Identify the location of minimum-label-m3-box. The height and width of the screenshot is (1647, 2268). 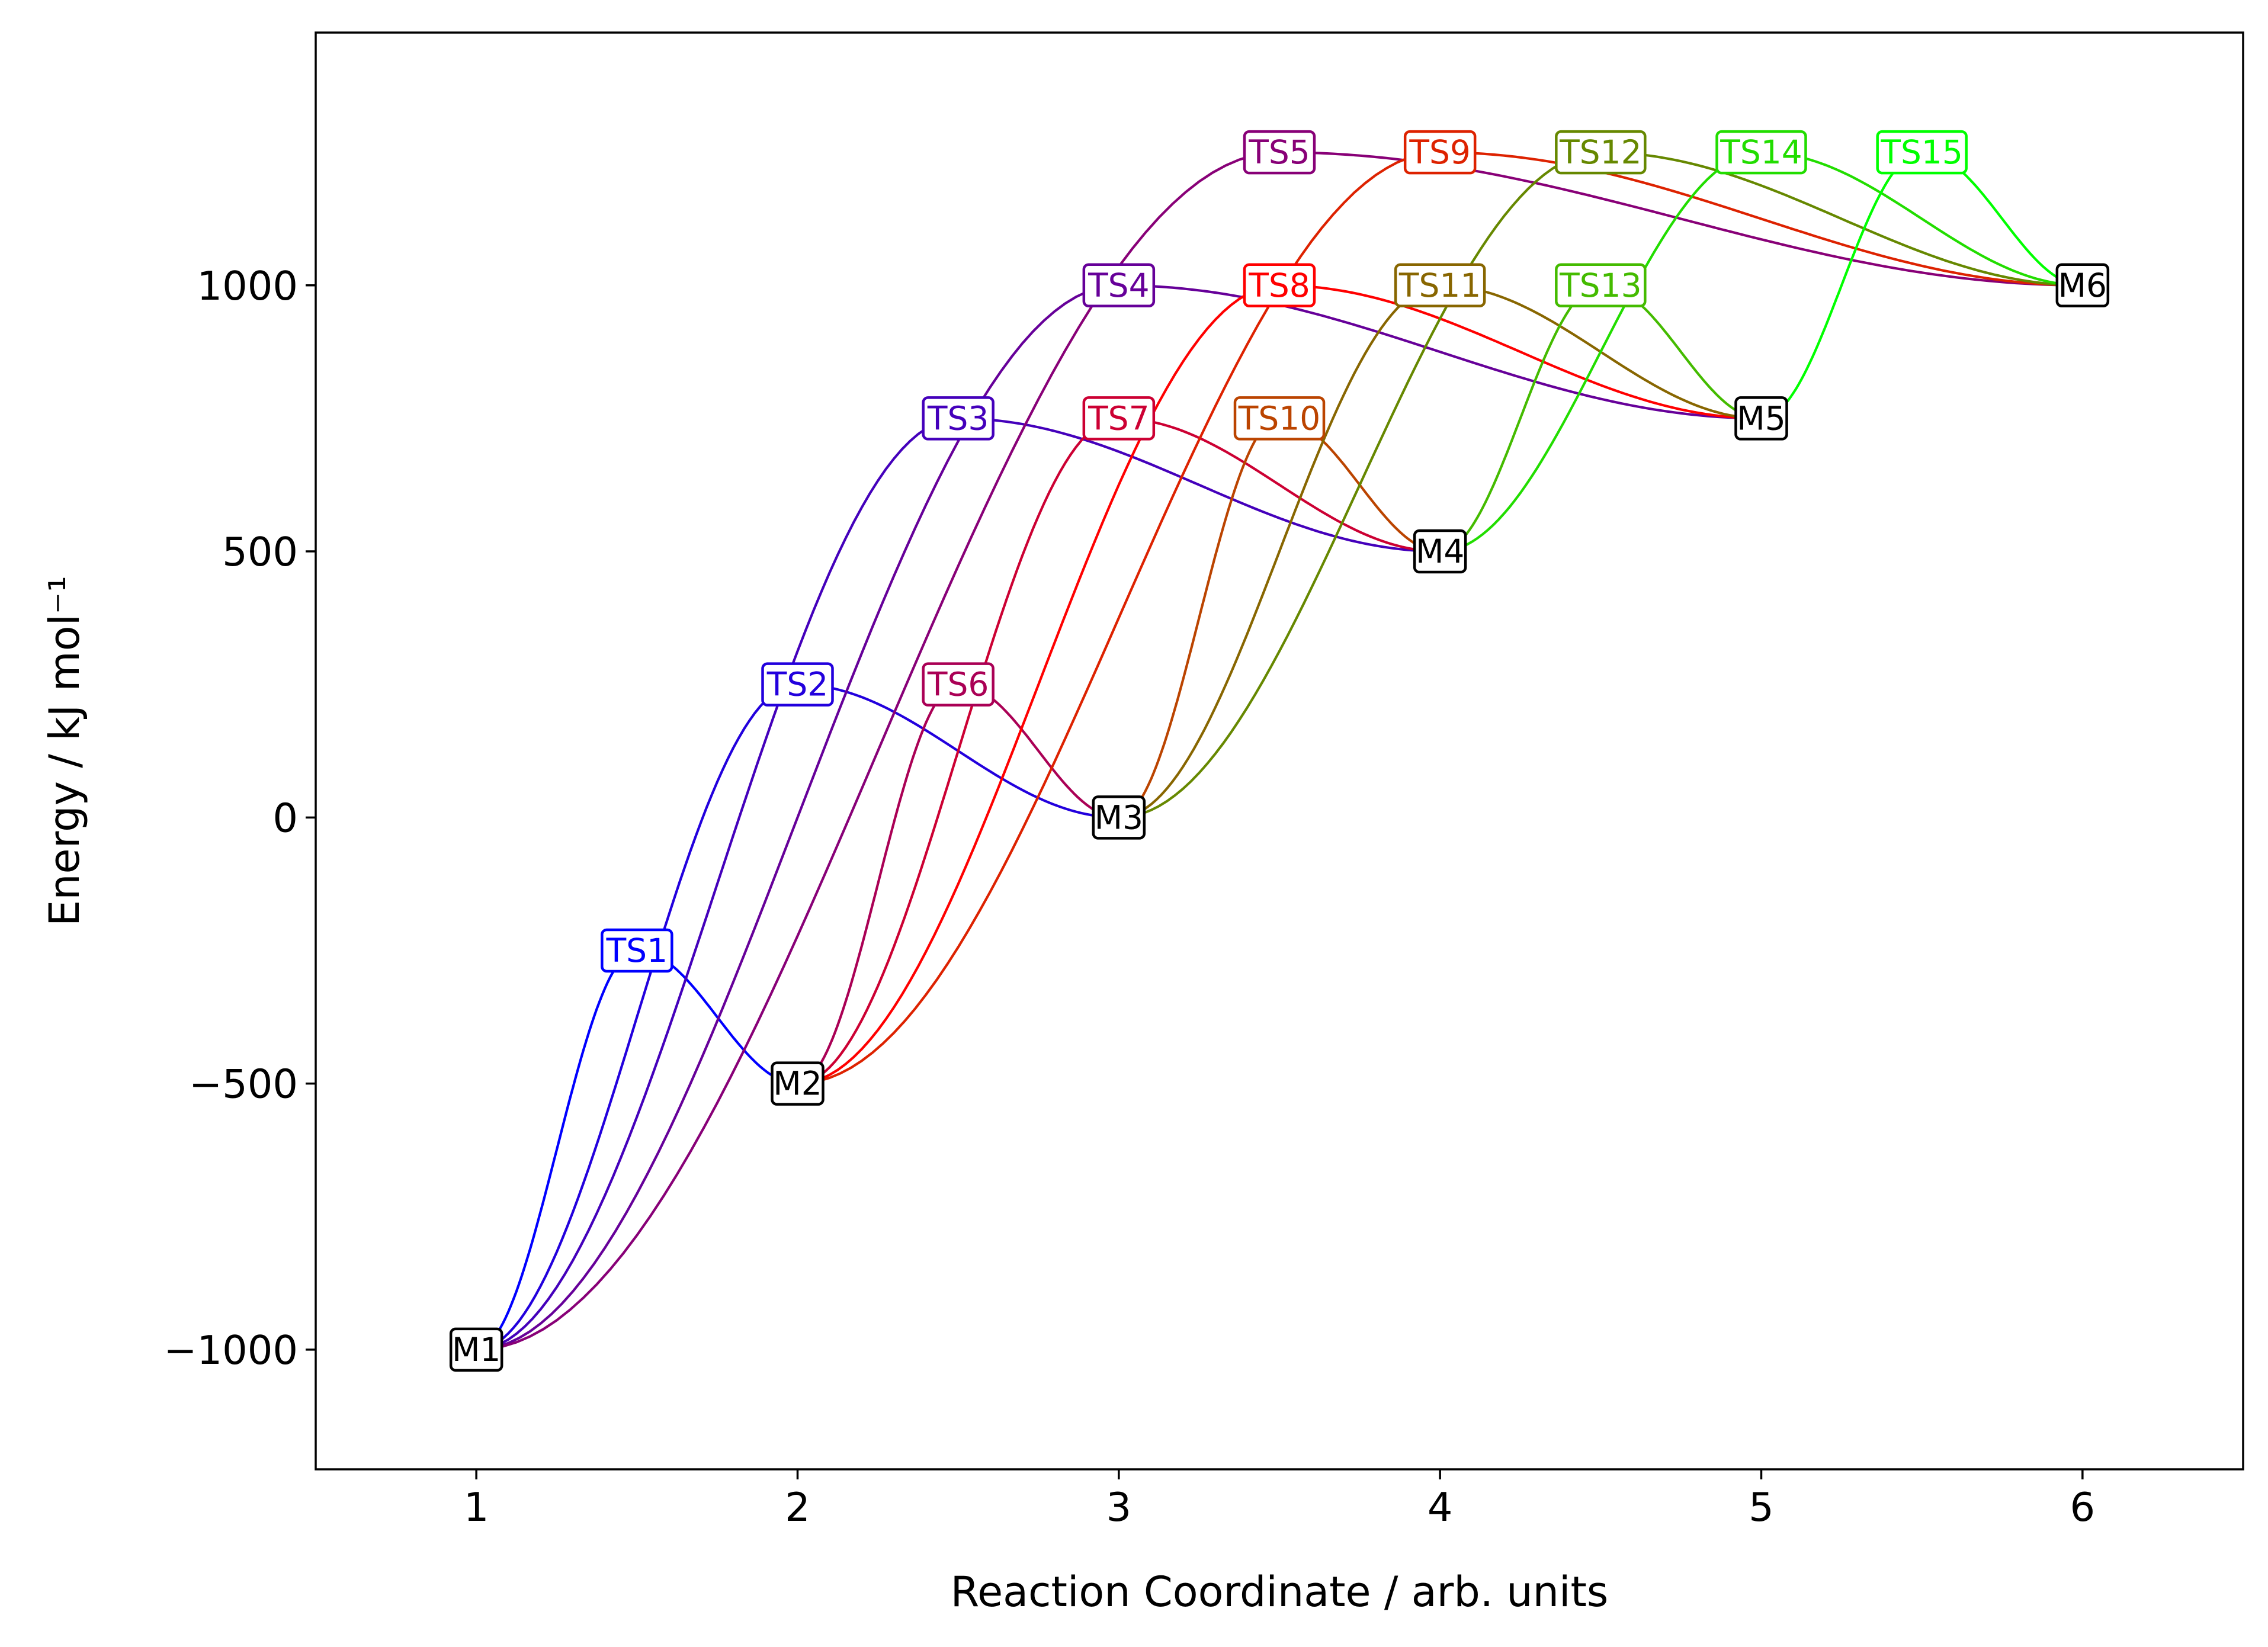
(1119, 817).